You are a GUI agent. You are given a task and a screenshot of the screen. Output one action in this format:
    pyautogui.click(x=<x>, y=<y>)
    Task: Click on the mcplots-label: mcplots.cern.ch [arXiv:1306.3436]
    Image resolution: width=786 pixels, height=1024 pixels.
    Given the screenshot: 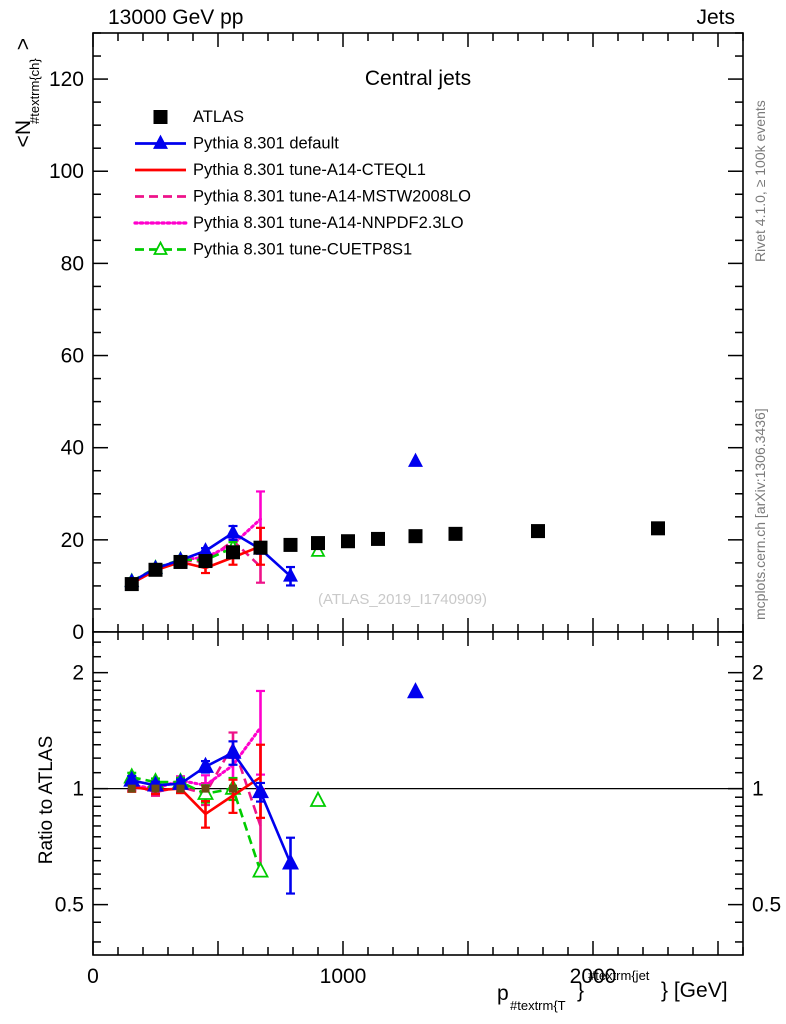 What is the action you would take?
    pyautogui.click(x=760, y=514)
    